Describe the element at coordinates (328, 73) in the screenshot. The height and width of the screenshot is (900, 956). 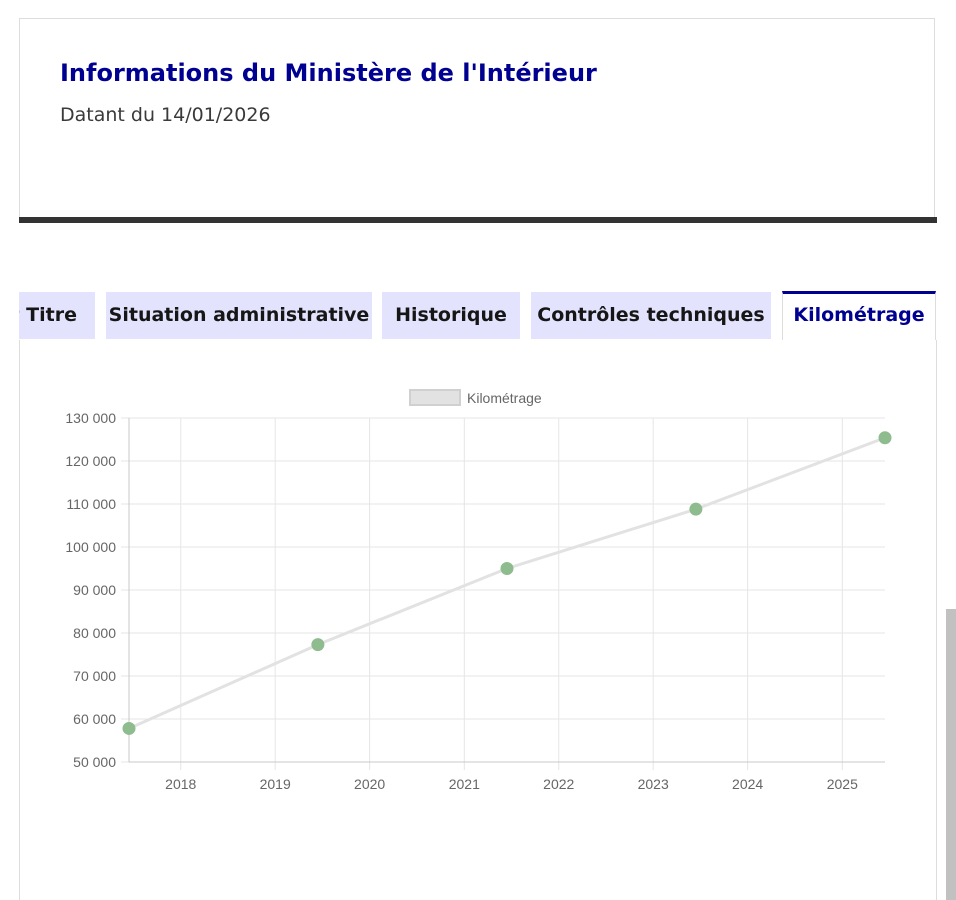
I see `info-title: Informations du Ministère de l'Intérieur` at that location.